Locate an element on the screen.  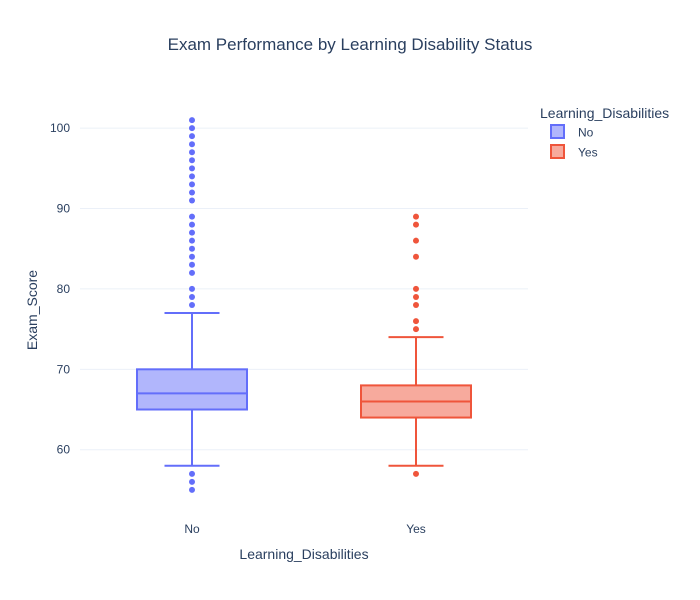
y-axis-title: Exam_Score is located at coordinates (32, 310).